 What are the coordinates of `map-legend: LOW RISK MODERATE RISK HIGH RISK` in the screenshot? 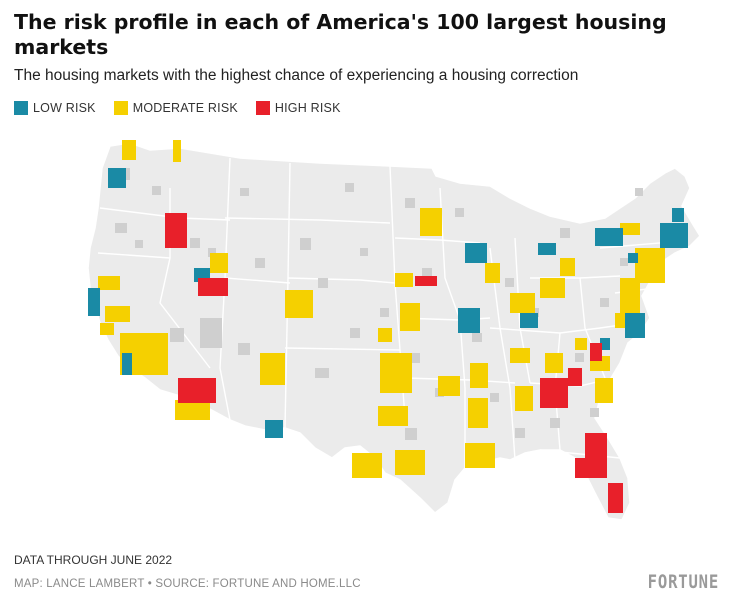 It's located at (177, 108).